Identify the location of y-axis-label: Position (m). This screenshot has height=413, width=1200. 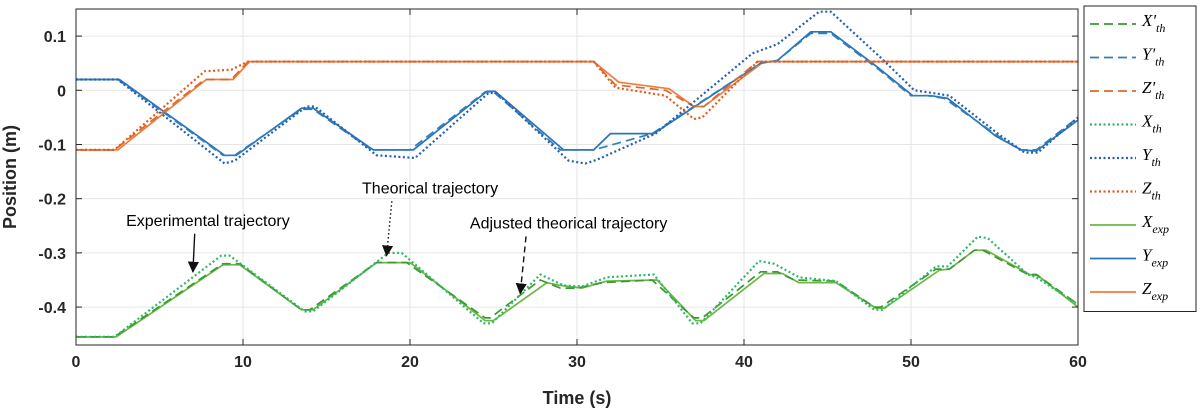
(10, 177).